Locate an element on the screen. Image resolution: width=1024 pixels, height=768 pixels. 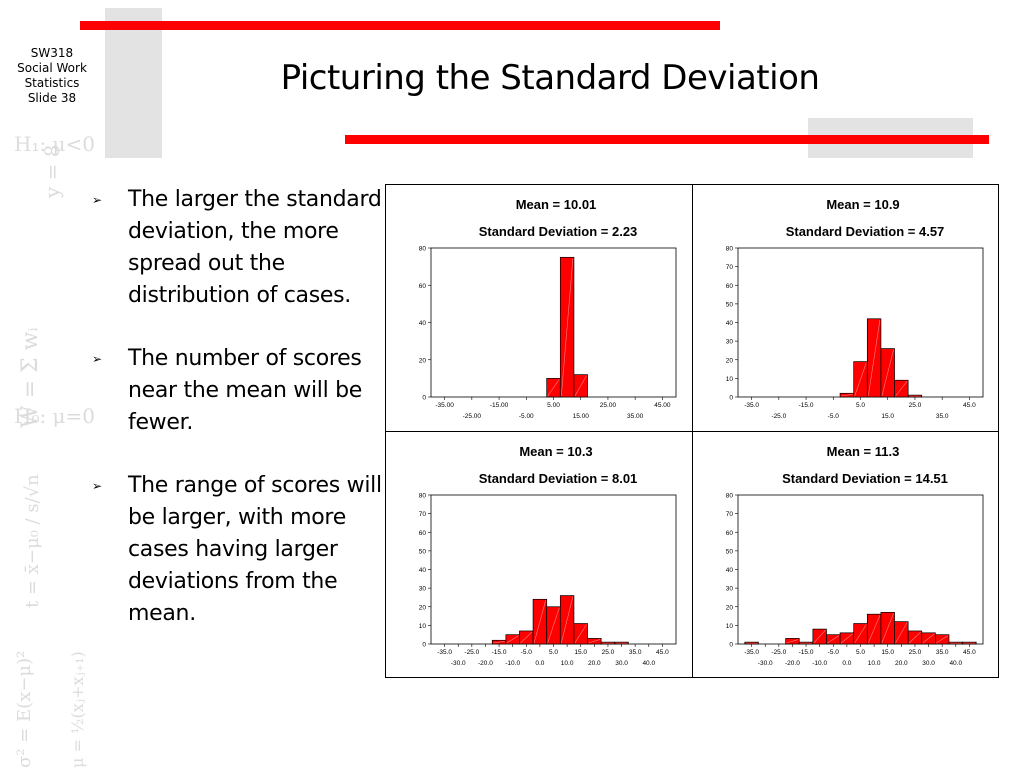
plot-frame is located at coordinates (553, 322).